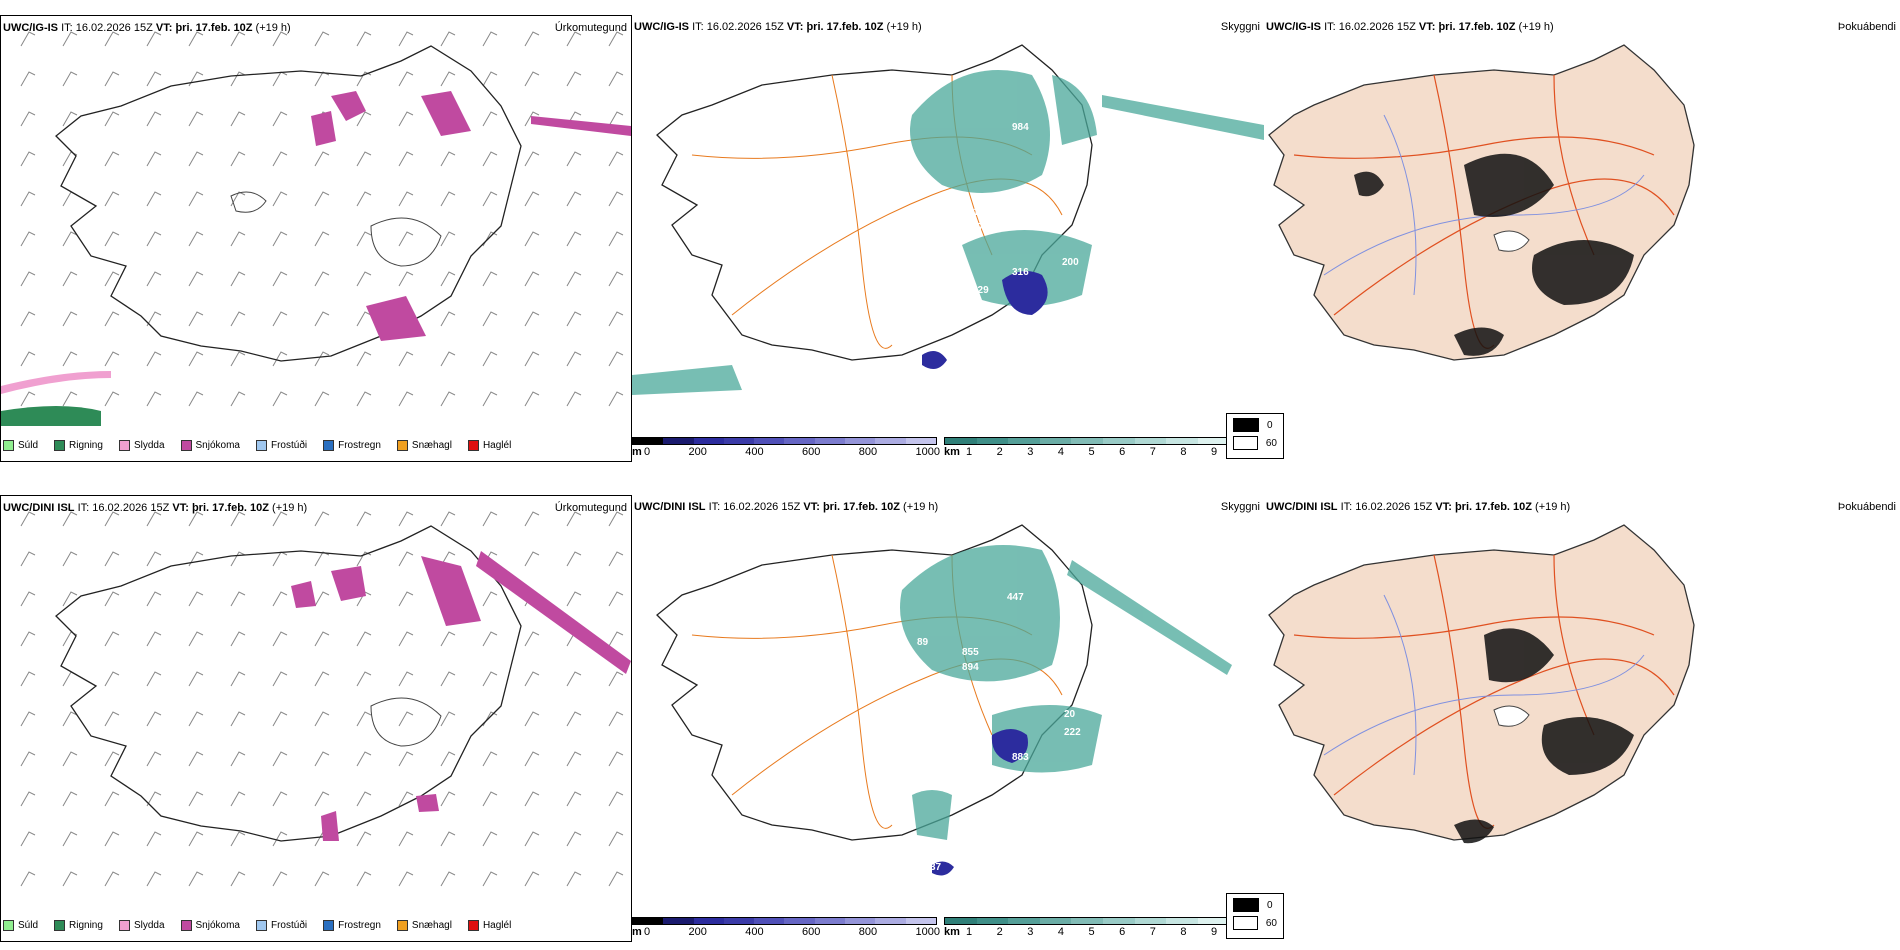  What do you see at coordinates (1255, 923) in the screenshot?
I see `fog-legend-item: 60` at bounding box center [1255, 923].